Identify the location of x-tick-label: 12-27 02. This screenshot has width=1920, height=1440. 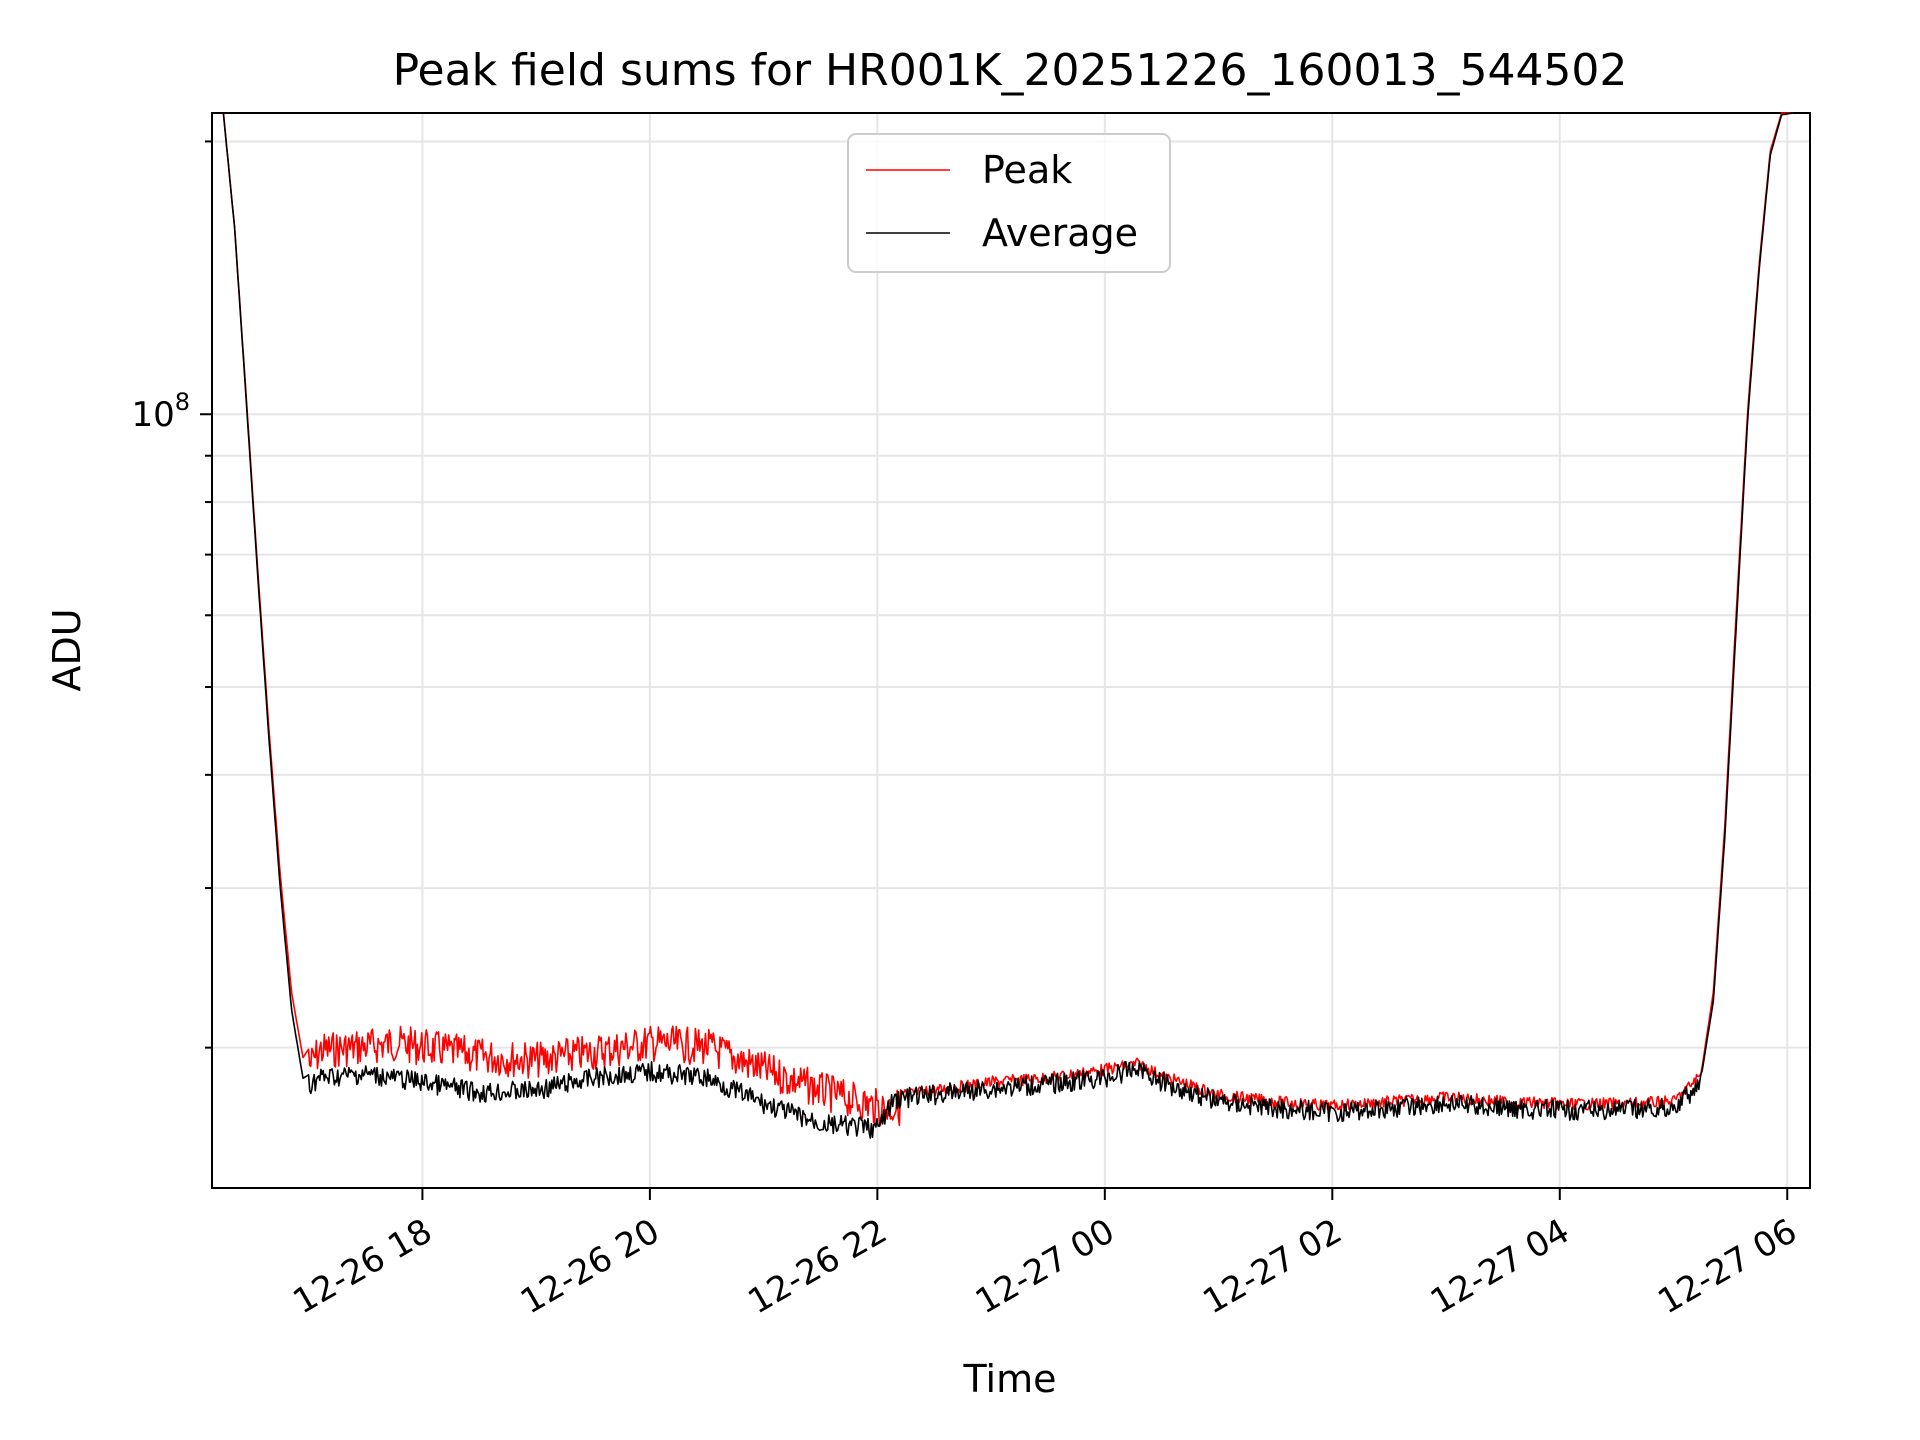
(1272, 1266).